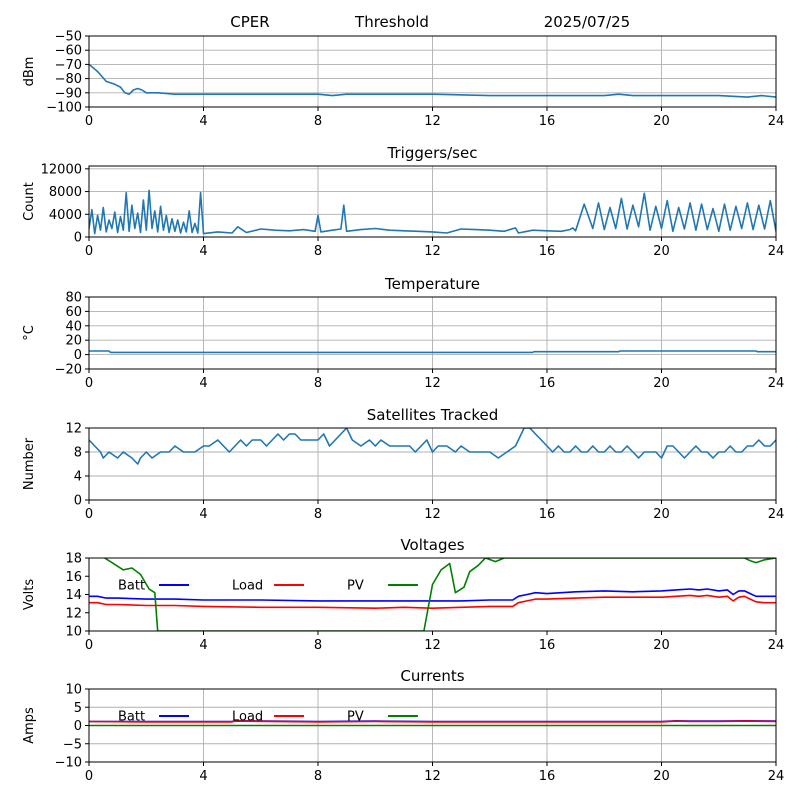 The image size is (800, 800). Describe the element at coordinates (68, 65) in the screenshot. I see `y-tick-label: −70` at that location.